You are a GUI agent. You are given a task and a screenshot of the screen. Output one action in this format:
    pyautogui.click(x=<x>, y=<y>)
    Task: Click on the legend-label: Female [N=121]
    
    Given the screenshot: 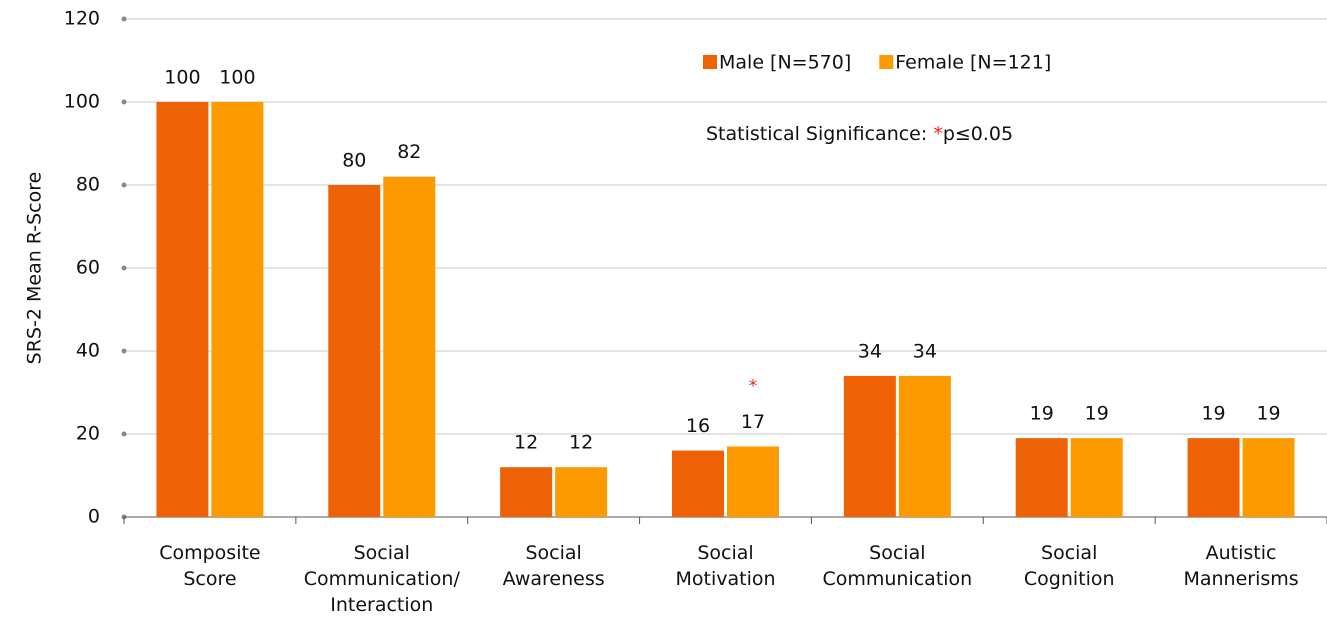 What is the action you would take?
    pyautogui.click(x=973, y=63)
    